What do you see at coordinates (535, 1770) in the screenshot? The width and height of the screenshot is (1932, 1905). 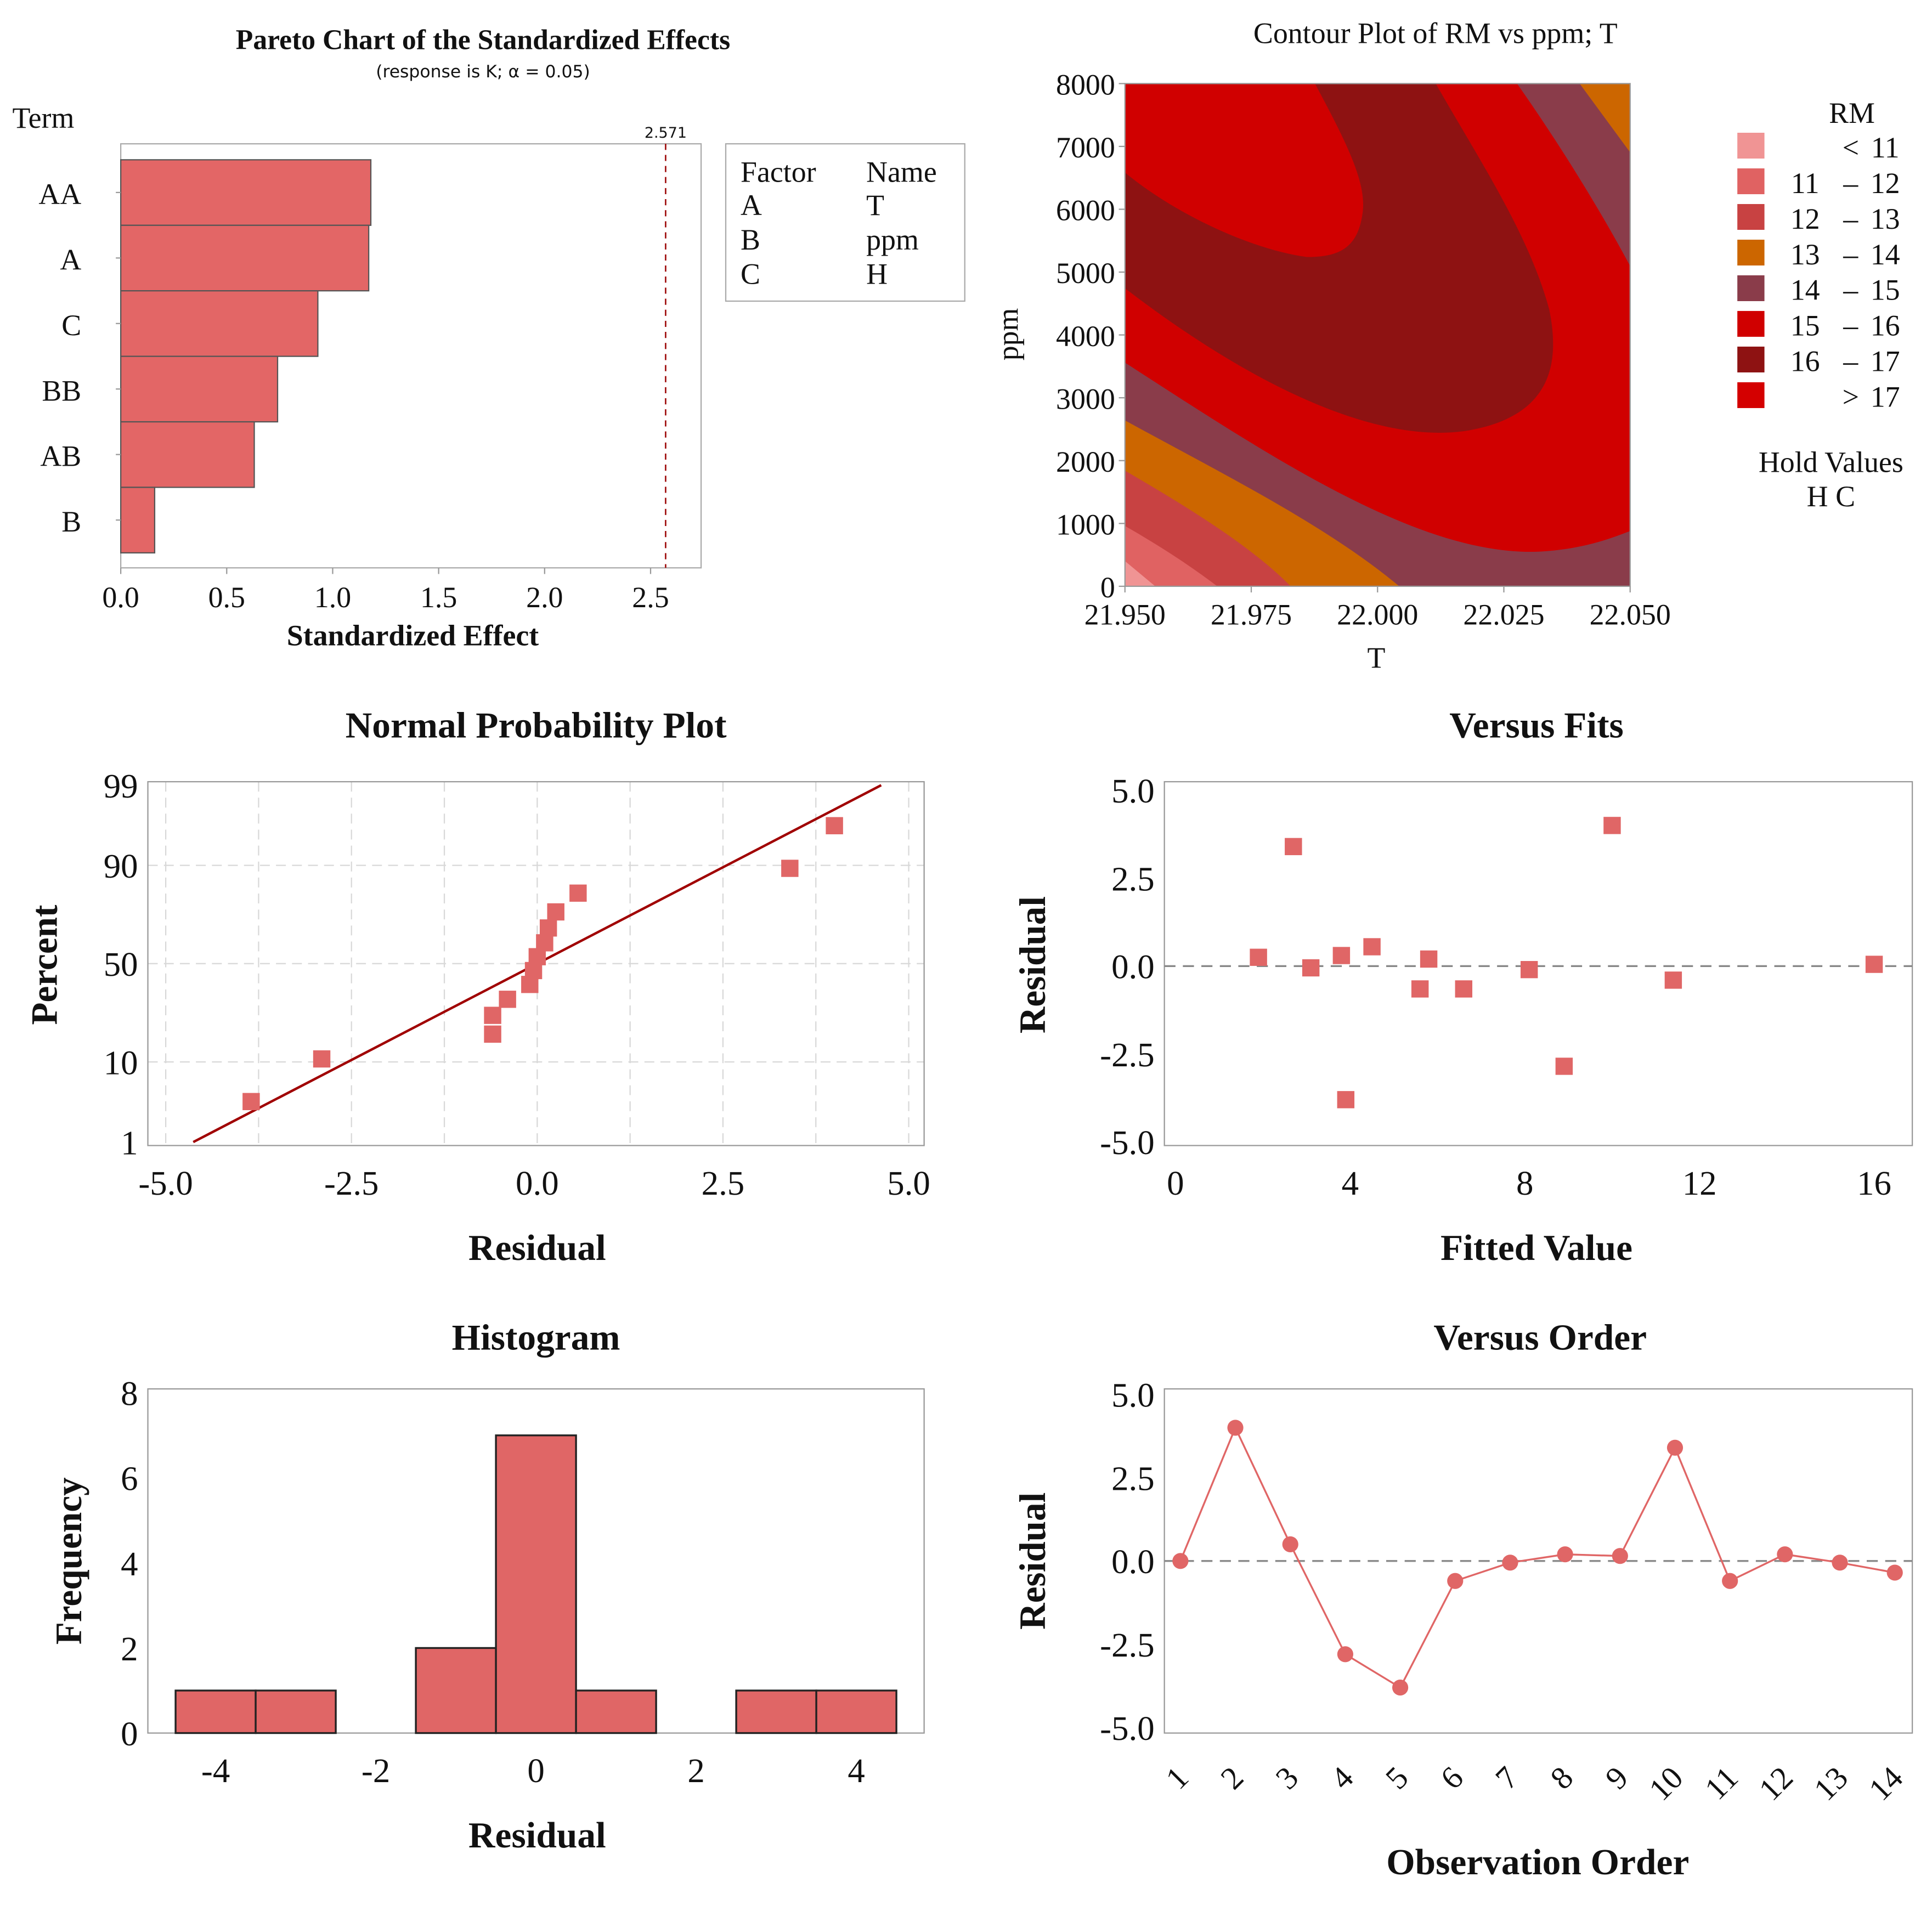 I see `histogram-x-tick-label: 0` at bounding box center [535, 1770].